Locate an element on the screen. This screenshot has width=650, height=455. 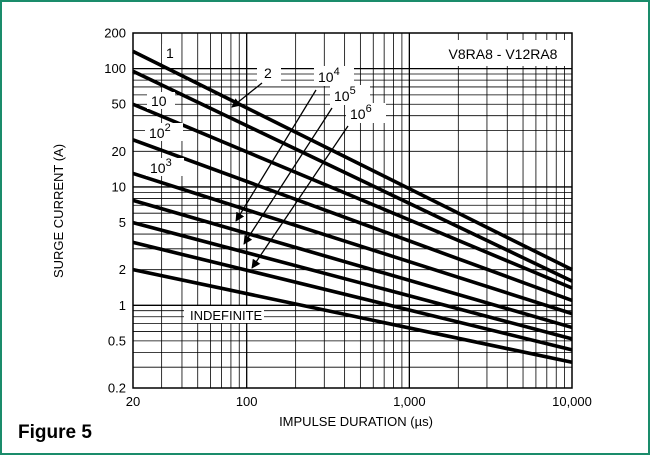
model-label-box: V8RA8 - V12RA8 is located at coordinates (503, 53).